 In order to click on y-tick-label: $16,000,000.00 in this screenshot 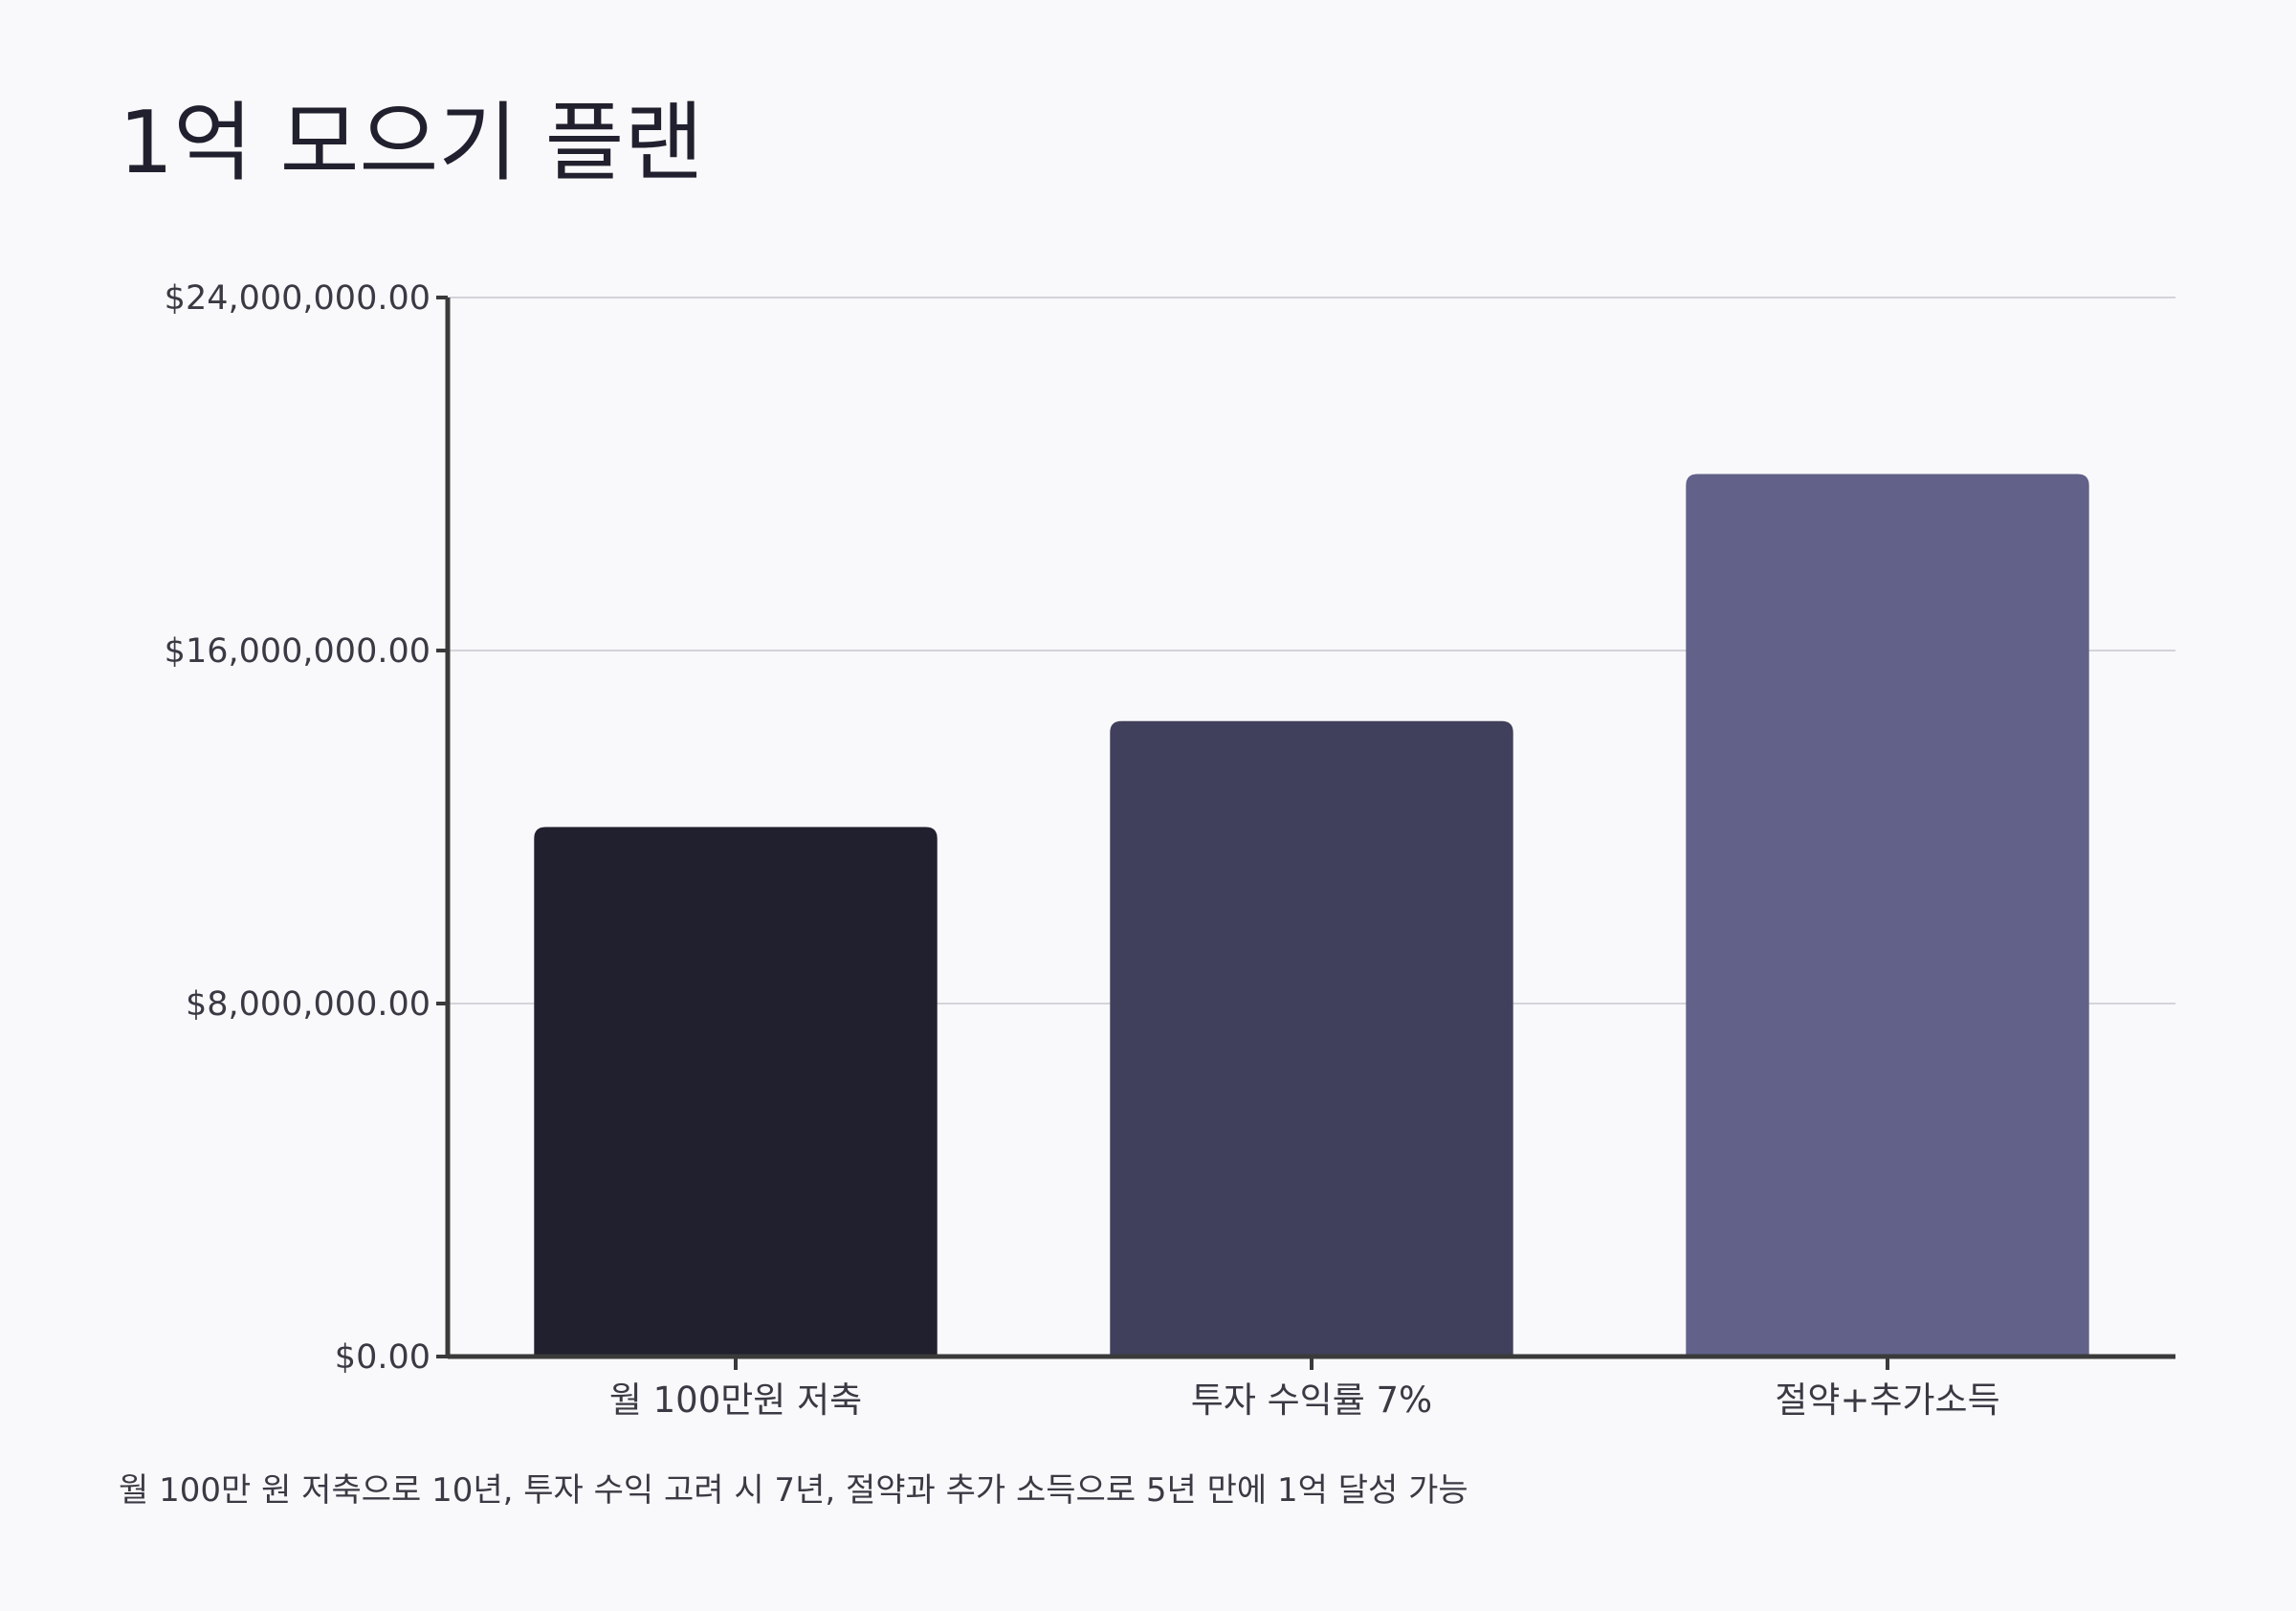, I will do `click(297, 652)`.